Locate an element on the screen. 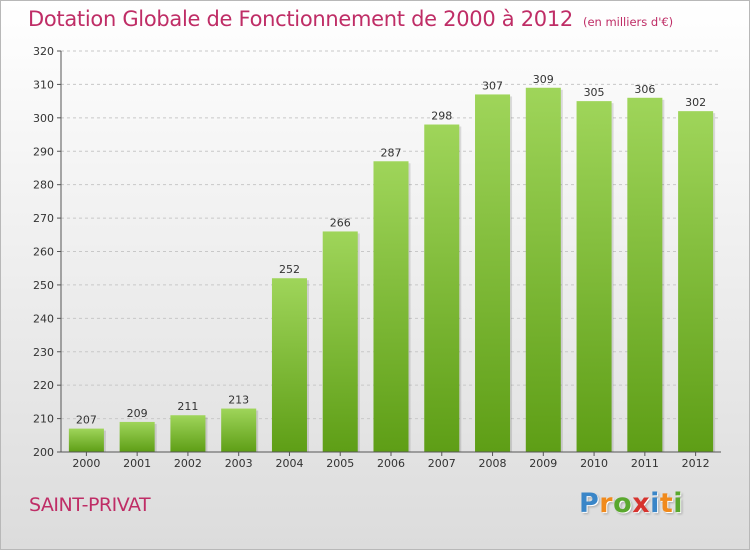 The image size is (750, 550). bar-value-label: 209 is located at coordinates (137, 413).